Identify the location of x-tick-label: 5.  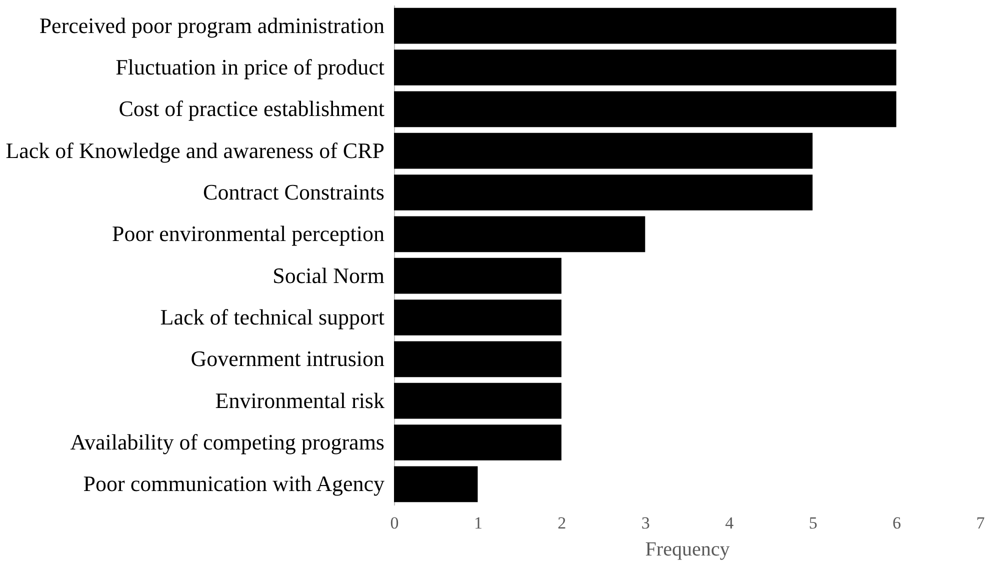
(813, 523).